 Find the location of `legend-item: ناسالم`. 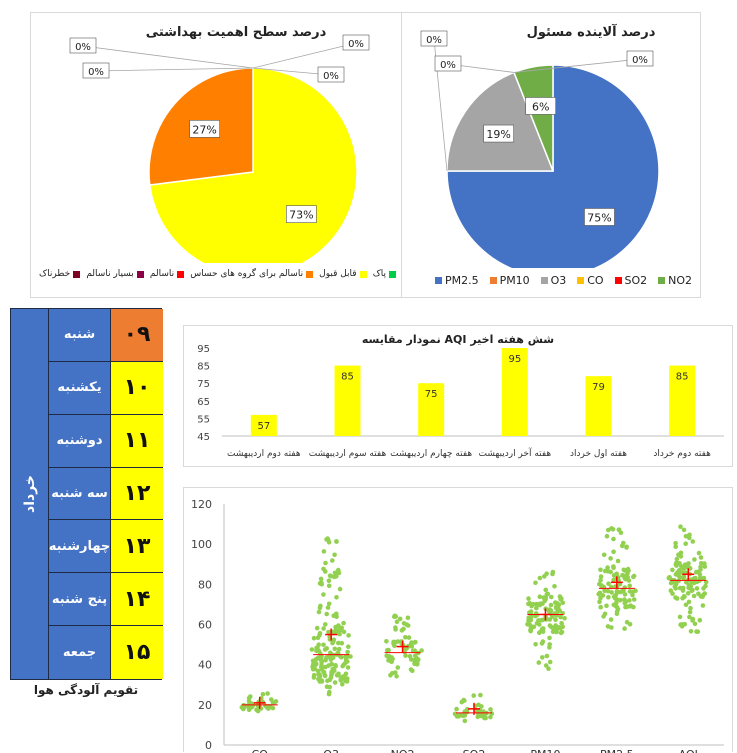

legend-item: ناسالم is located at coordinates (168, 274).